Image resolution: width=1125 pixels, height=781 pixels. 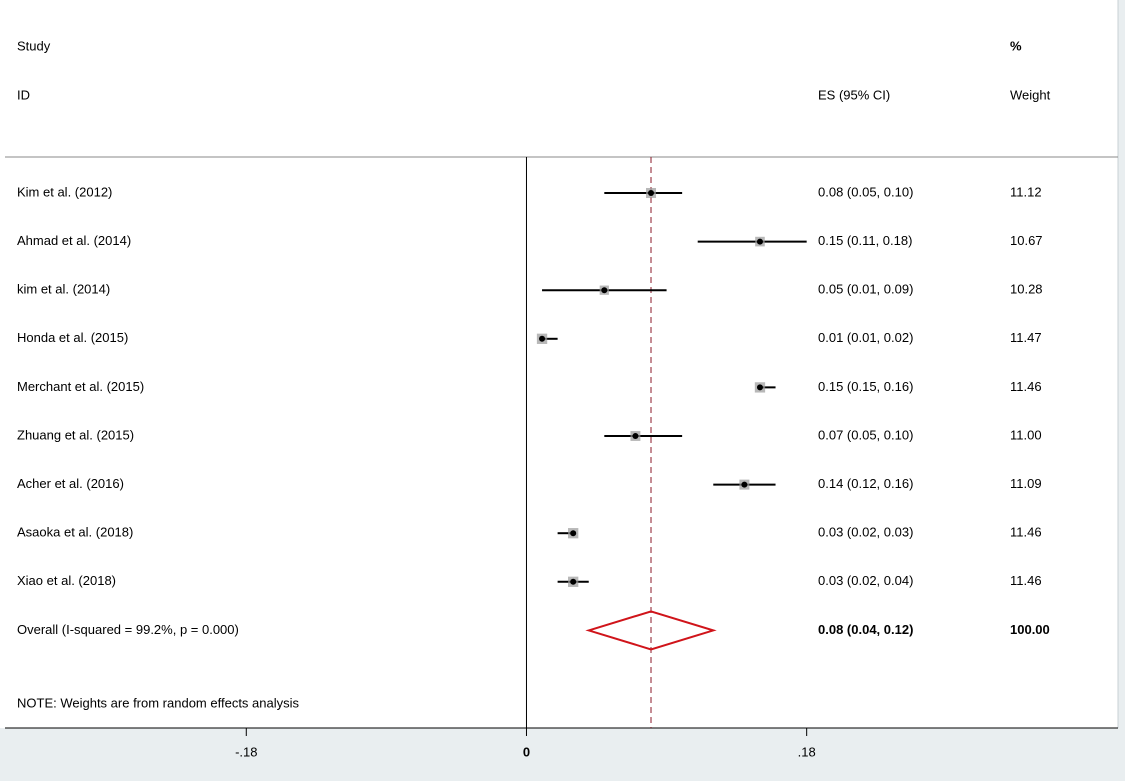 I want to click on study-label: Zhuang et al. (2015), so click(x=75, y=434).